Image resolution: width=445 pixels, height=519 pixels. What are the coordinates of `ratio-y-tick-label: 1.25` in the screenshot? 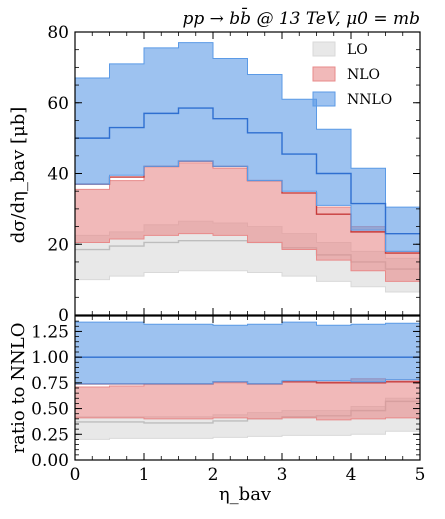 It's located at (50, 332).